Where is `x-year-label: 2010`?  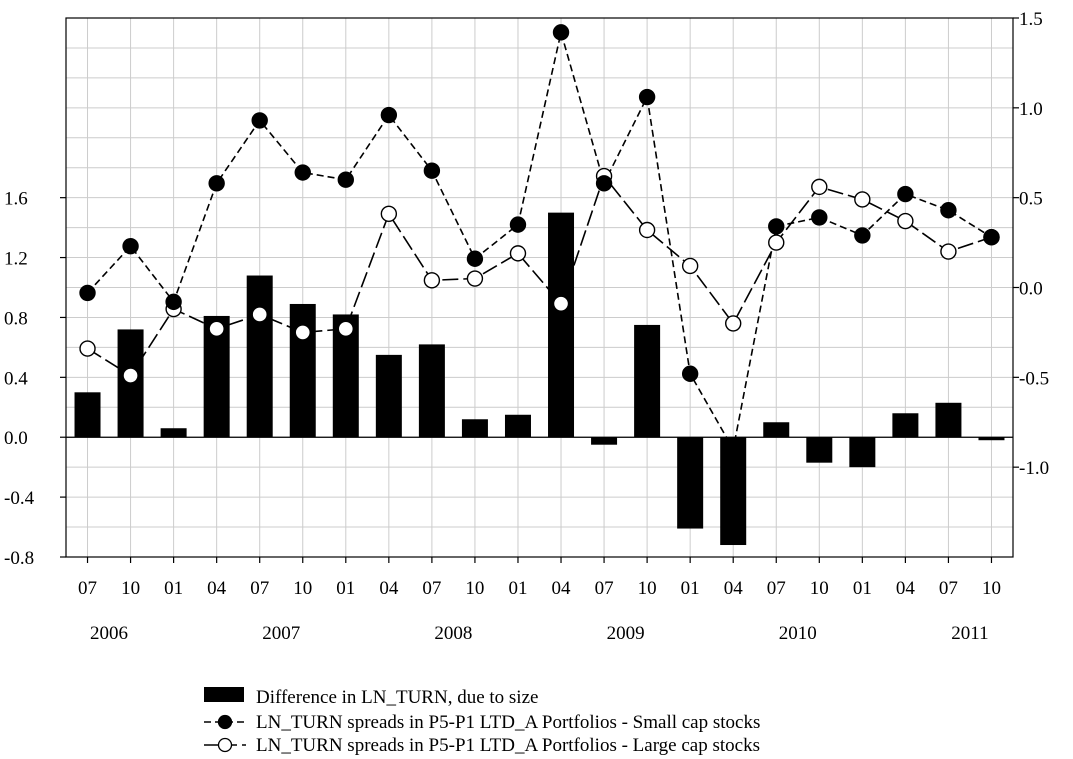 x-year-label: 2010 is located at coordinates (798, 633).